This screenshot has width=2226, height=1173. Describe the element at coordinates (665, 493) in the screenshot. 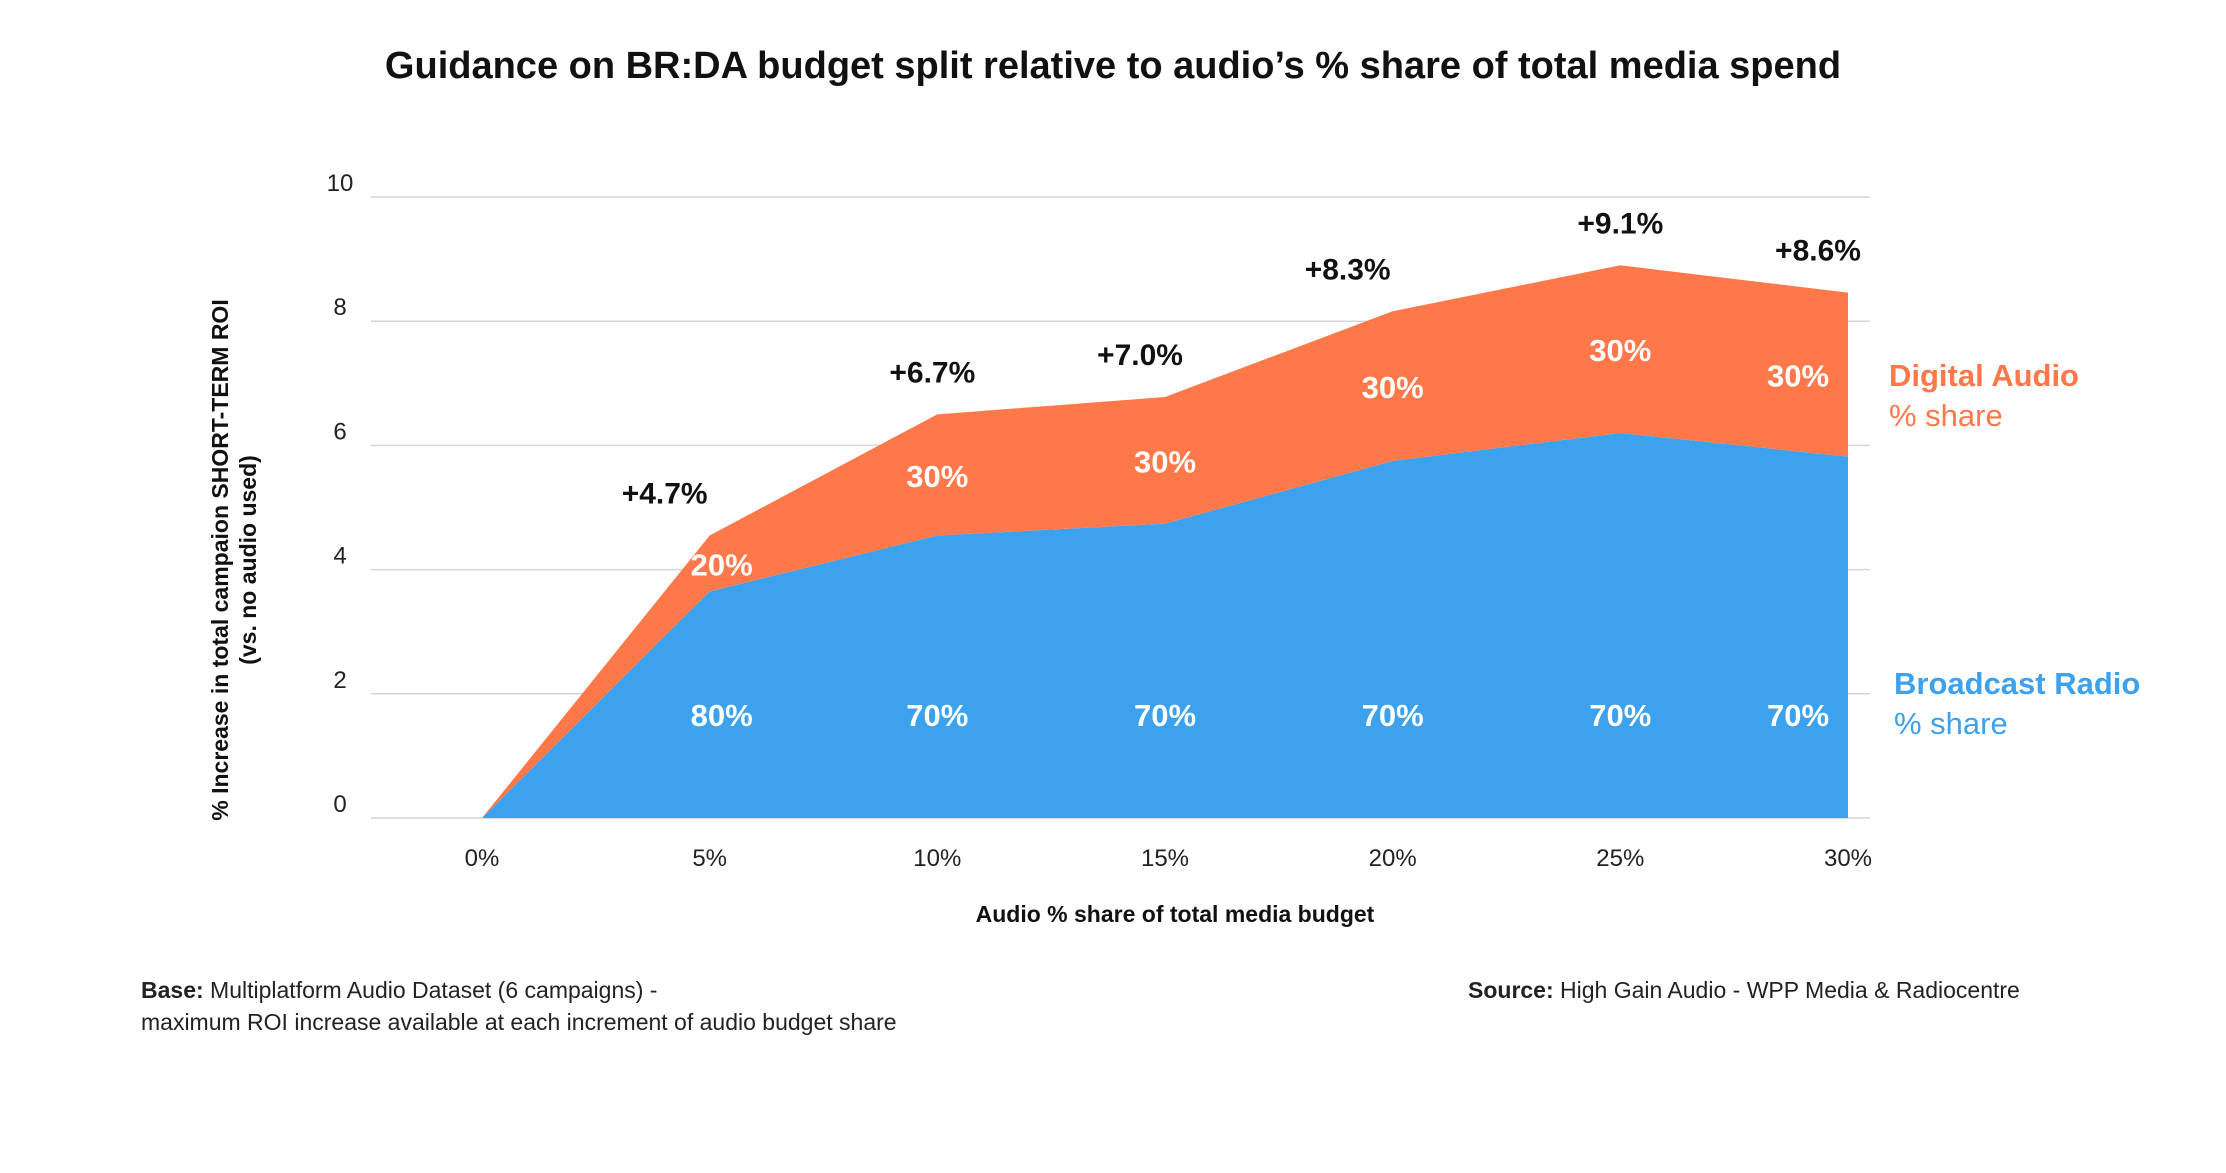

I see `total-label: +4.7%` at that location.